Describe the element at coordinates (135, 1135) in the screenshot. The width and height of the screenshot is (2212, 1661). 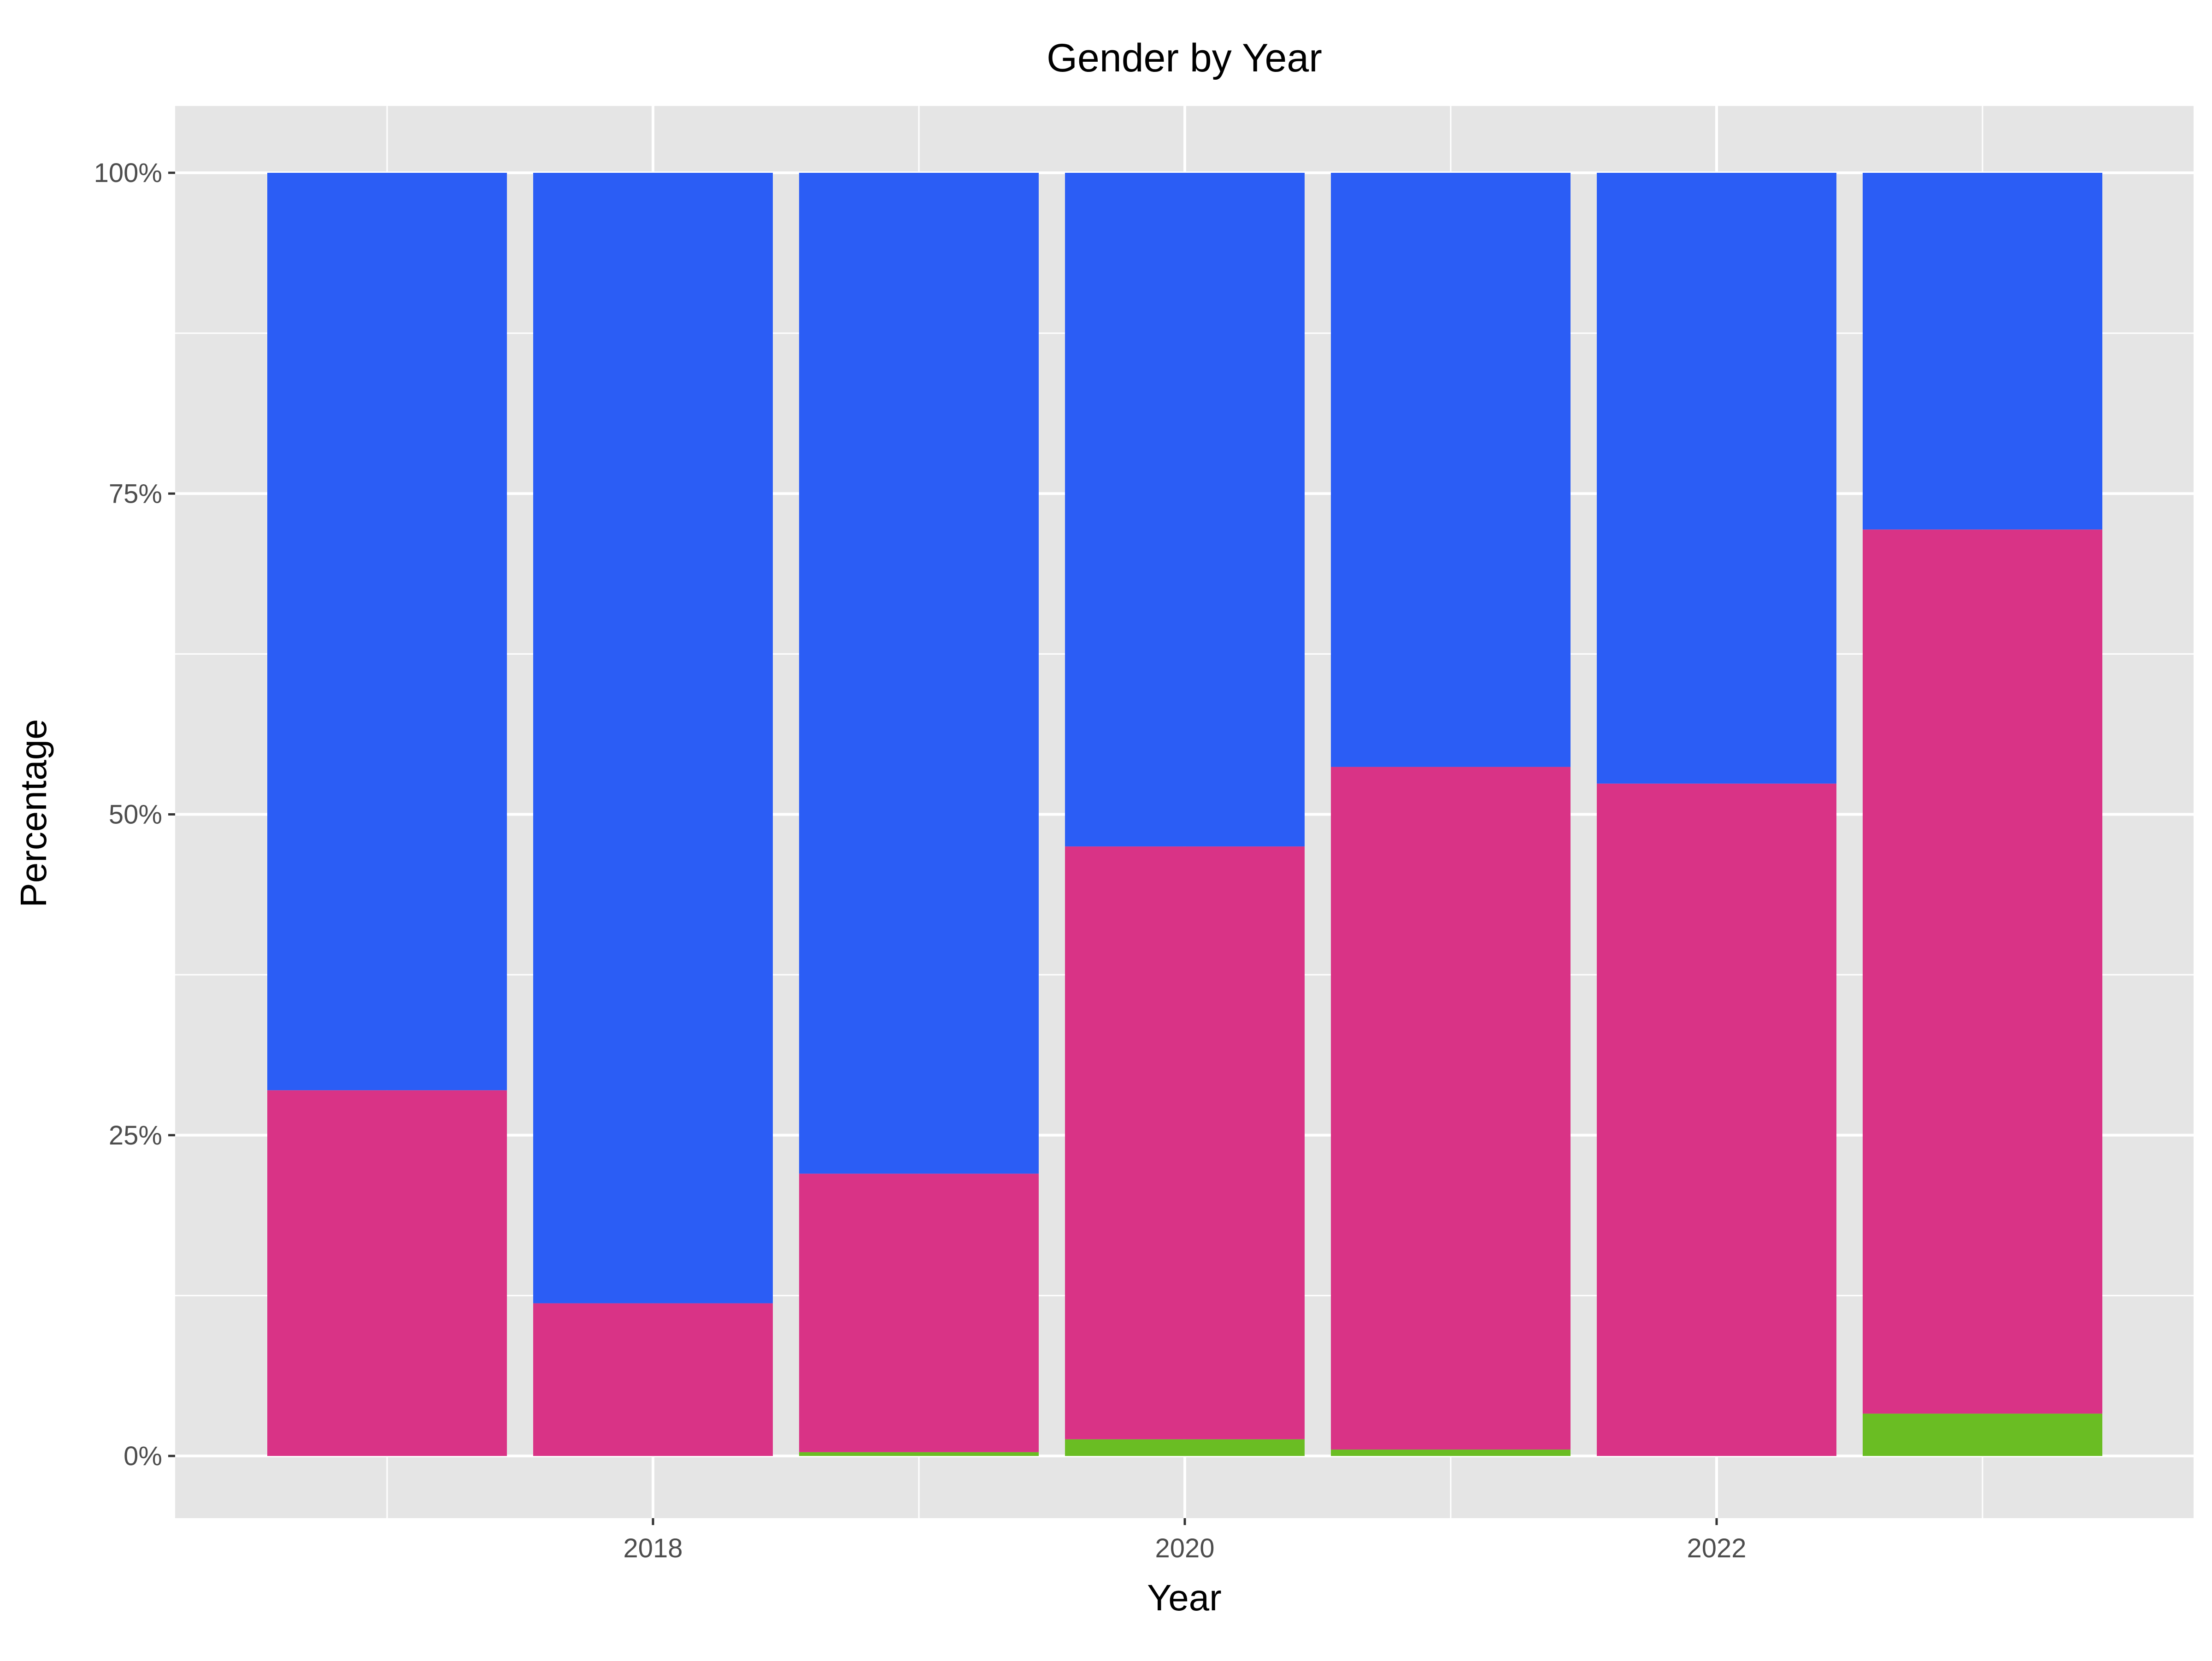
I see `y-tick-label: 25%` at that location.